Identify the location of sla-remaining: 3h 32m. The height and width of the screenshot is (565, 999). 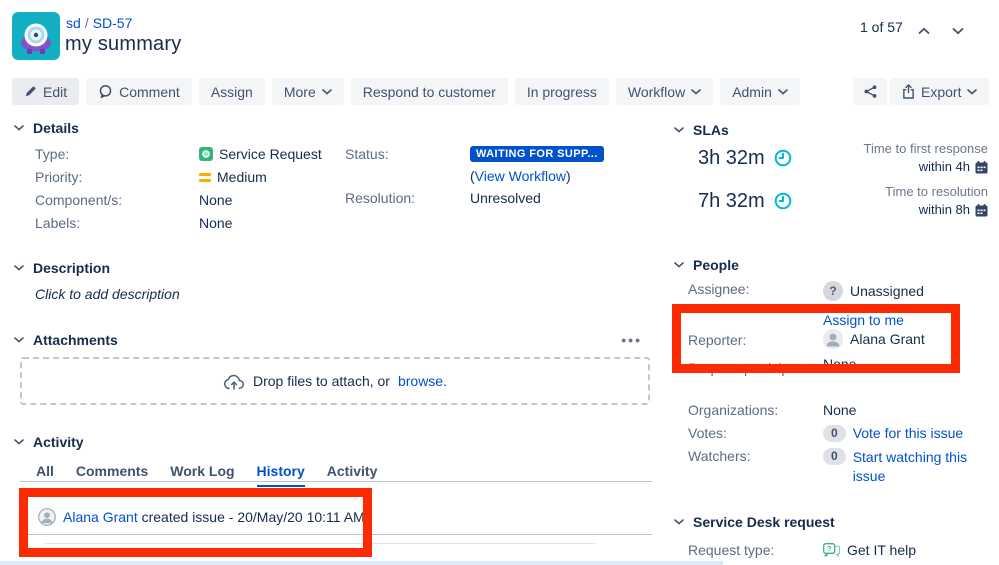
(731, 157).